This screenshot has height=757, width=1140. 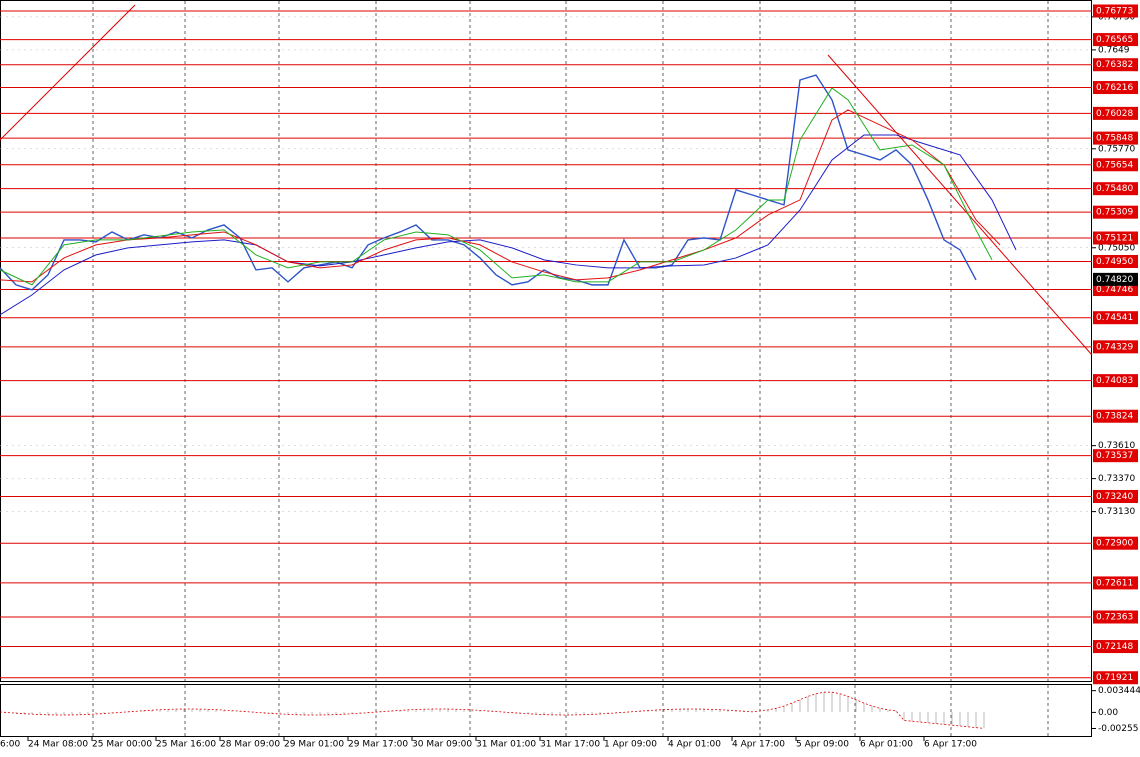 What do you see at coordinates (1116, 512) in the screenshot?
I see `y-tick-label: 0.73130` at bounding box center [1116, 512].